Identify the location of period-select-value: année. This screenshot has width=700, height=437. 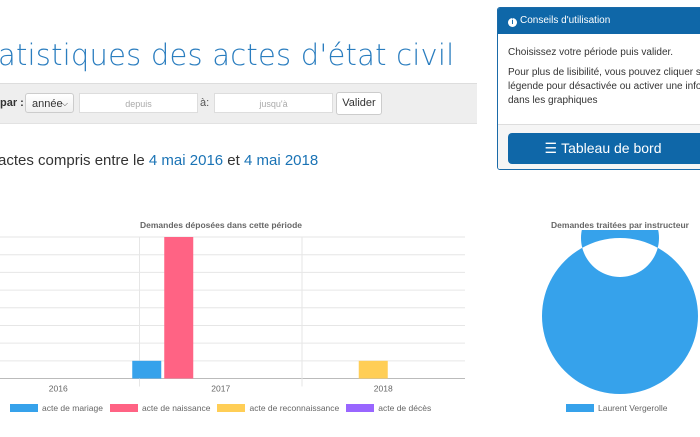
(47, 104).